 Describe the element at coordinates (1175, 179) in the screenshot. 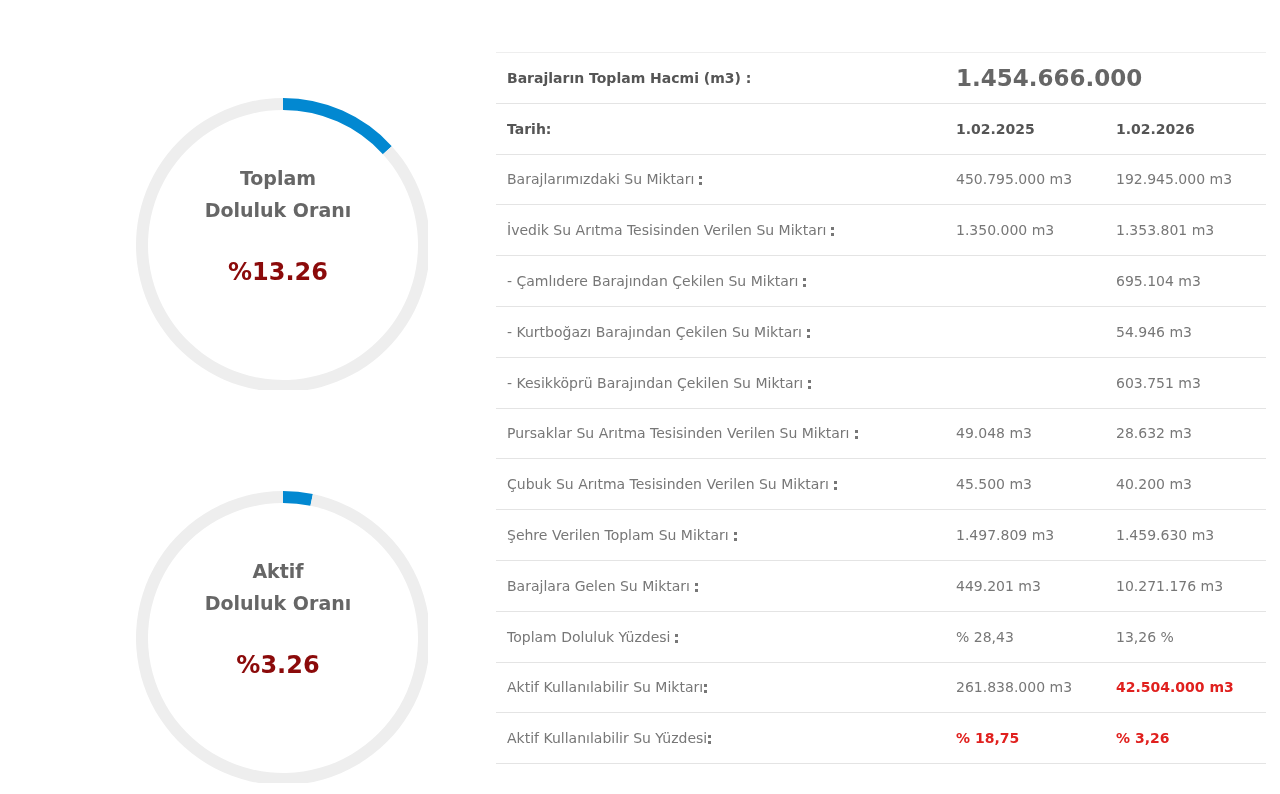

I see `data-label: 192.945.000 m3` at that location.